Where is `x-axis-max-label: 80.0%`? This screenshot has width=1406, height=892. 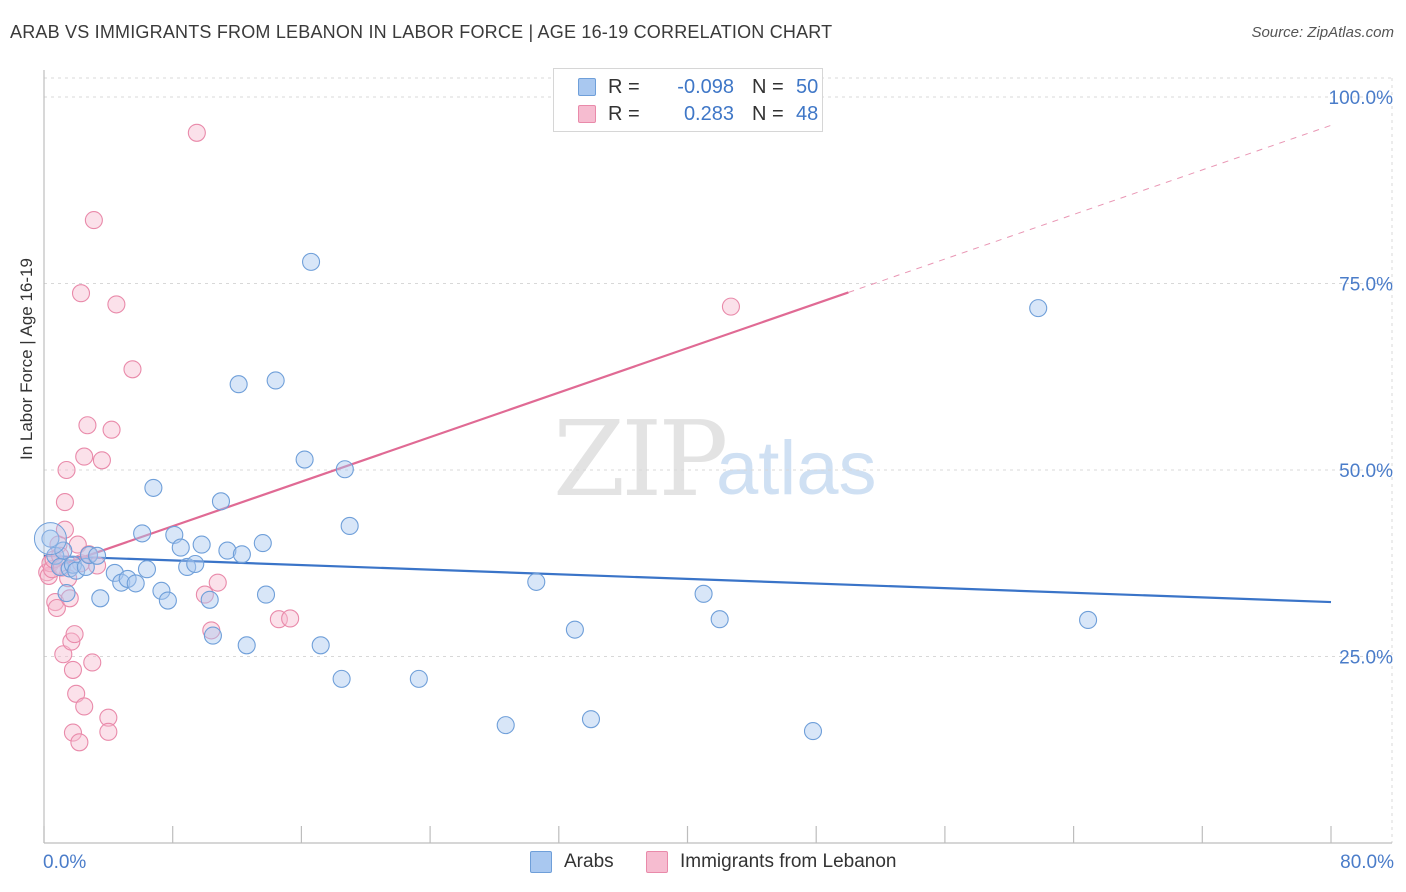 x-axis-max-label: 80.0% is located at coordinates (1367, 862).